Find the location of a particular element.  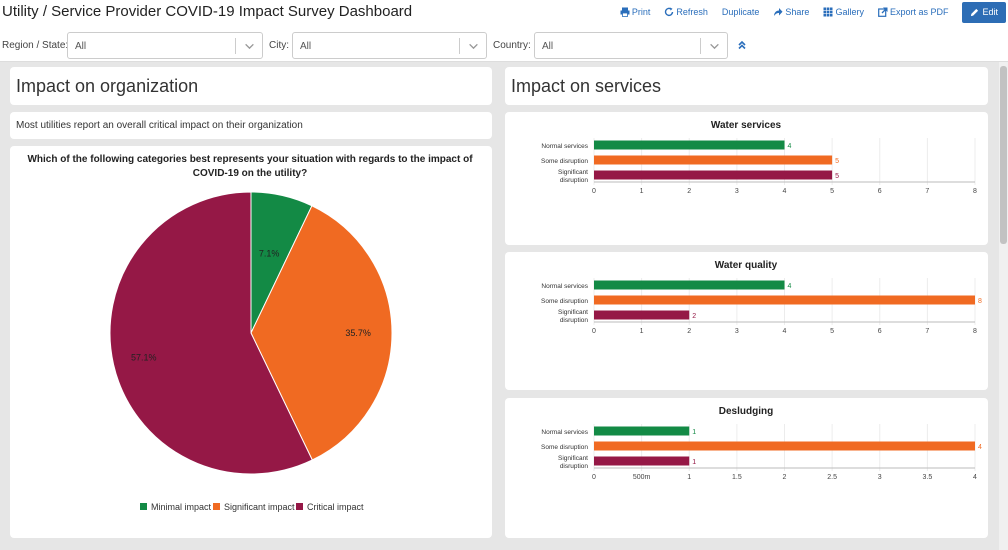

print-button: Print is located at coordinates (635, 12).